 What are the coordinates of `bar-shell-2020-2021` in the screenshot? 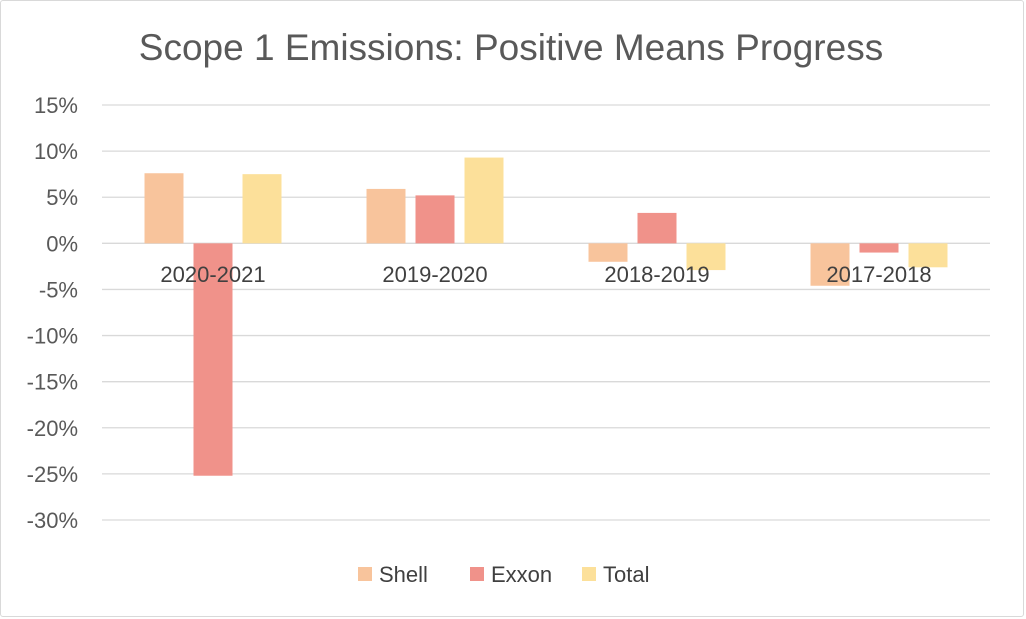 It's located at (164, 208).